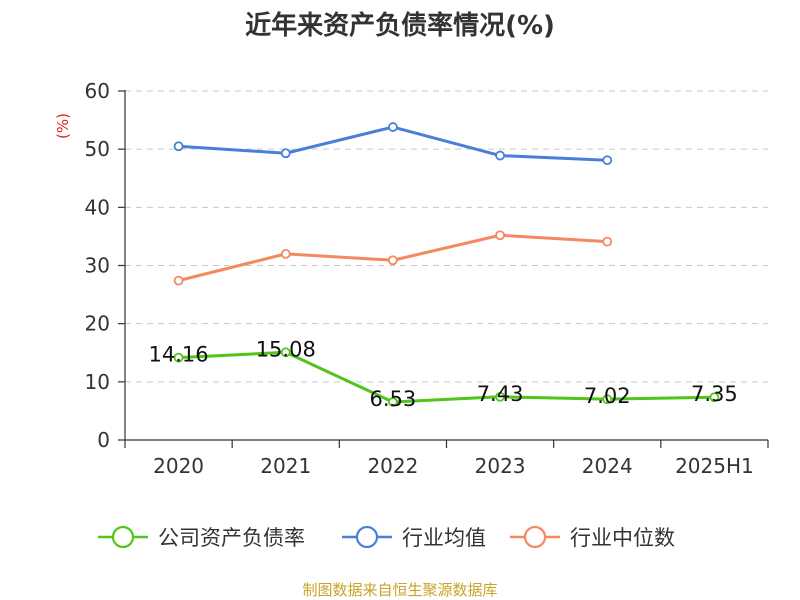 This screenshot has width=800, height=600. Describe the element at coordinates (97, 324) in the screenshot. I see `y-tick-label: 20` at that location.